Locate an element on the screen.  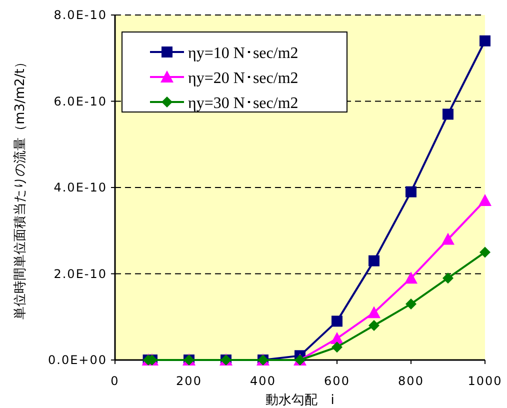
x-axis-title: 動水勾配 i is located at coordinates (300, 400).